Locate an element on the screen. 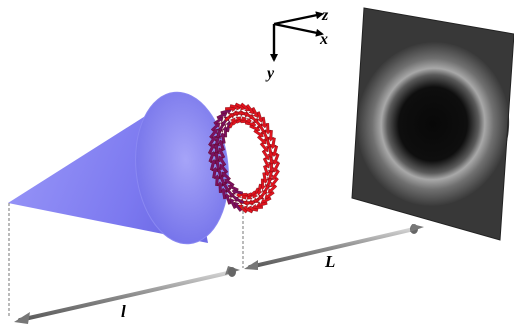  x-axis-arrow is located at coordinates (298, 29).